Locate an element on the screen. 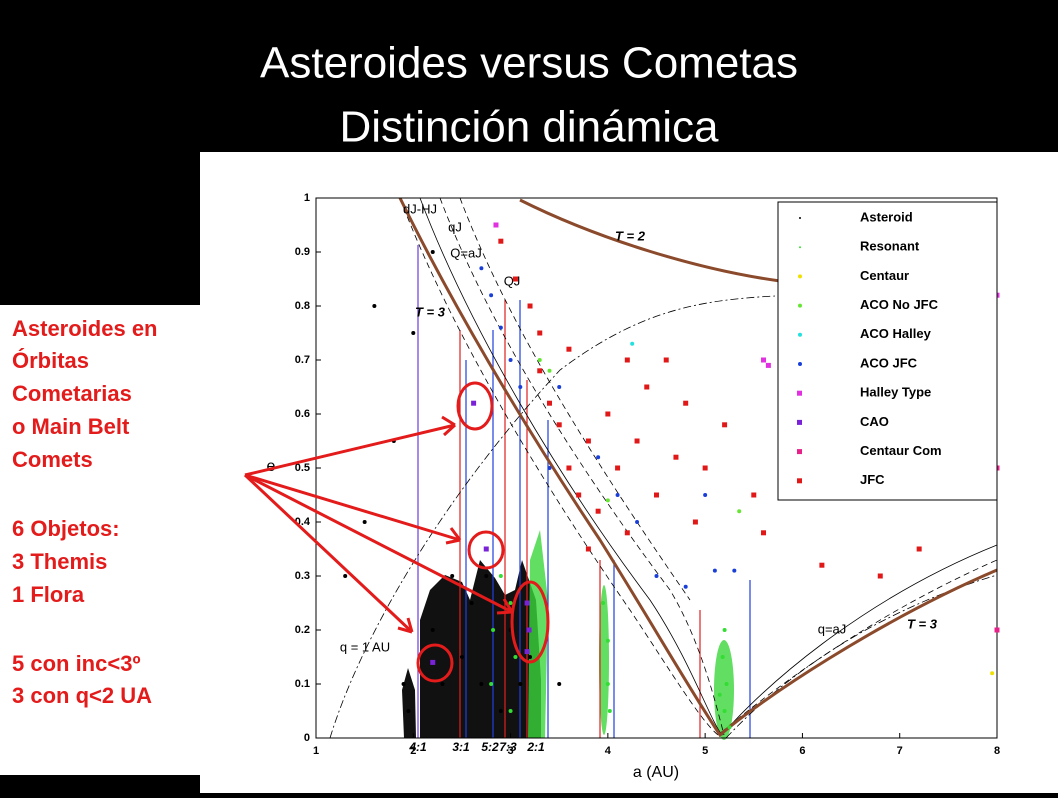 This screenshot has width=1058, height=798. legend-label: JFC is located at coordinates (872, 479).